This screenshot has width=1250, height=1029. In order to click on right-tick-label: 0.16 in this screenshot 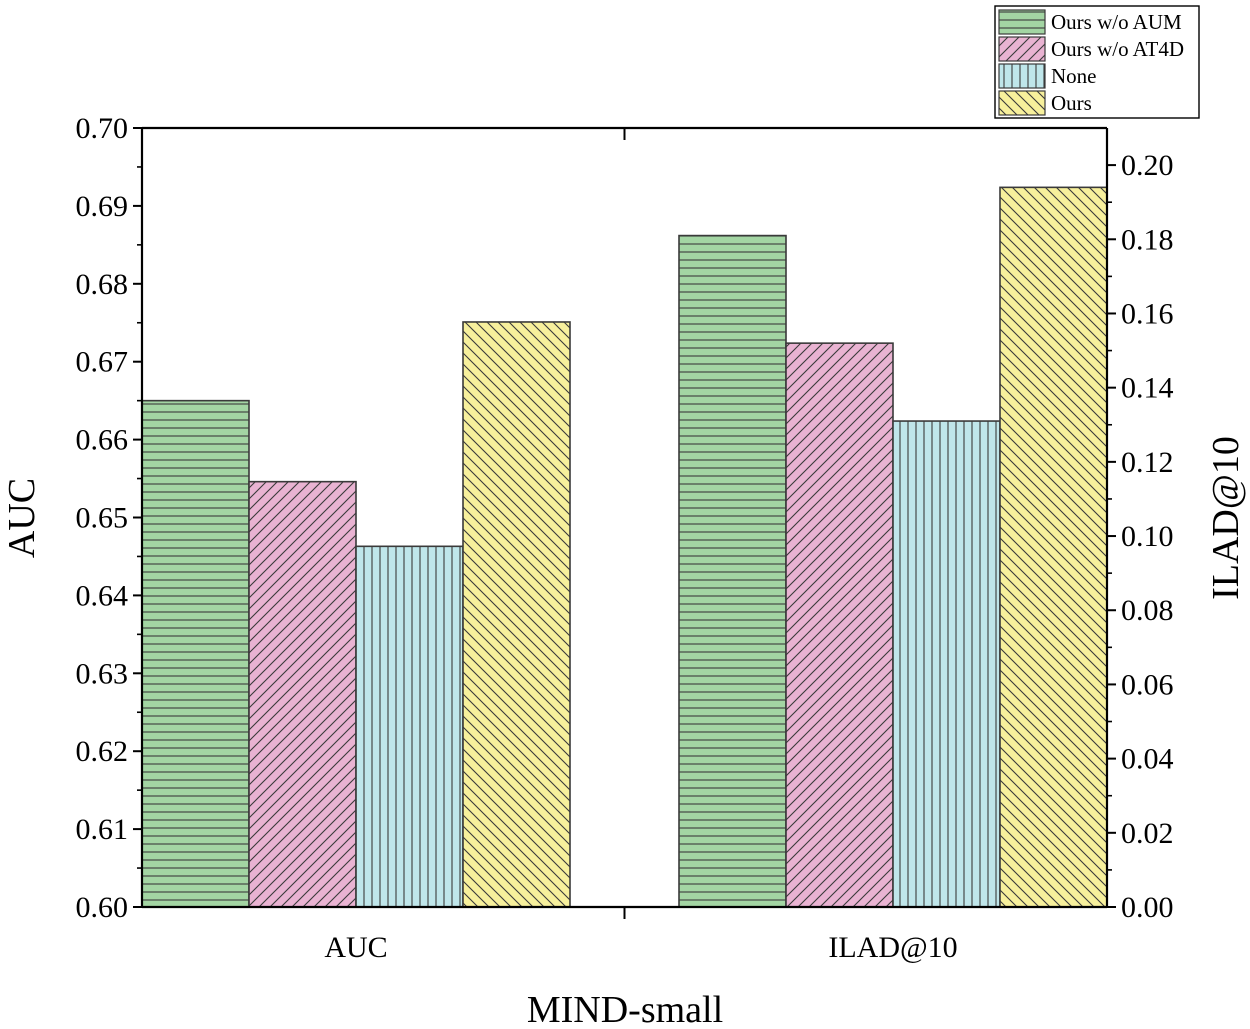, I will do `click(1147, 313)`.